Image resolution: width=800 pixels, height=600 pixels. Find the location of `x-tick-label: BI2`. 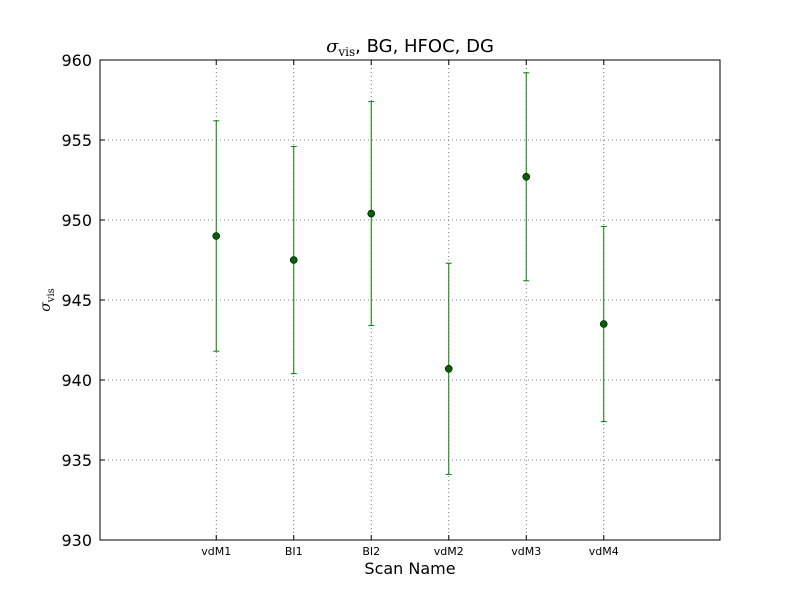

x-tick-label: BI2 is located at coordinates (371, 551).